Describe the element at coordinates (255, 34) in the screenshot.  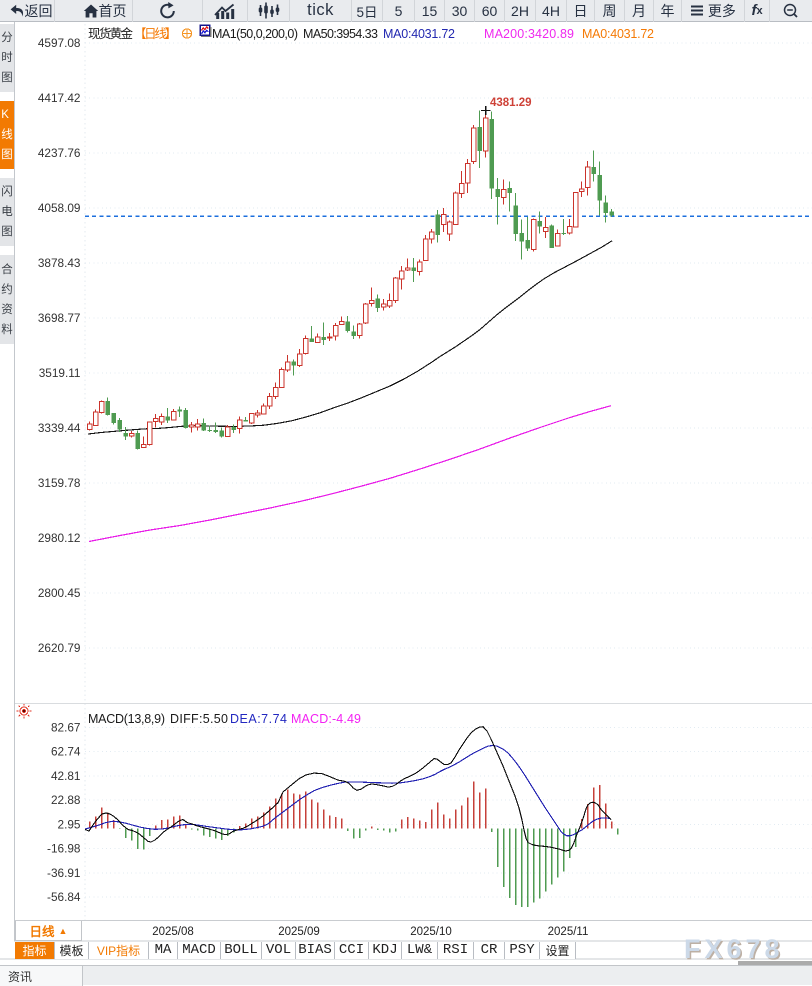
I see `svg-text: MA1(50,0,200,0)` at that location.